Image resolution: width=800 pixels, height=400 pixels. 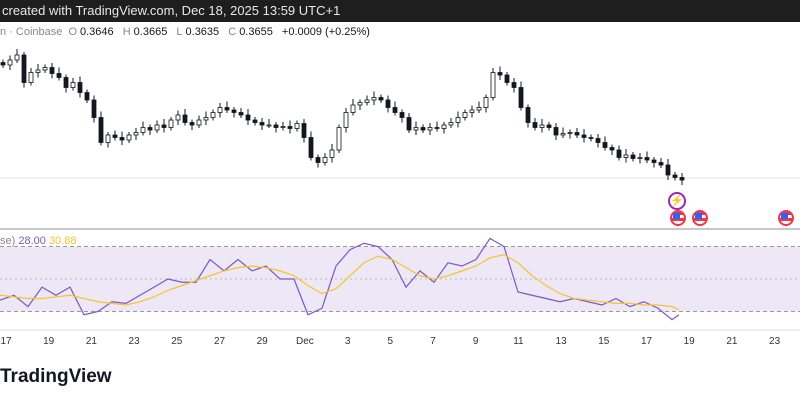 What do you see at coordinates (219, 341) in the screenshot?
I see `time-axis-label: 27` at bounding box center [219, 341].